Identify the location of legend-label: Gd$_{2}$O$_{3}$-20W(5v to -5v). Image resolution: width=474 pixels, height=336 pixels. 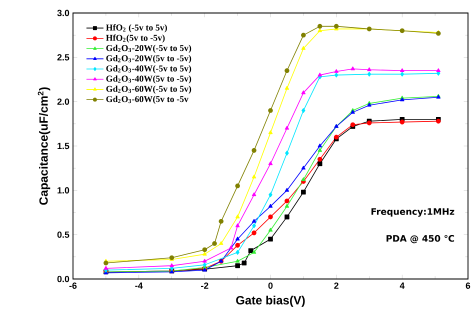
(149, 59).